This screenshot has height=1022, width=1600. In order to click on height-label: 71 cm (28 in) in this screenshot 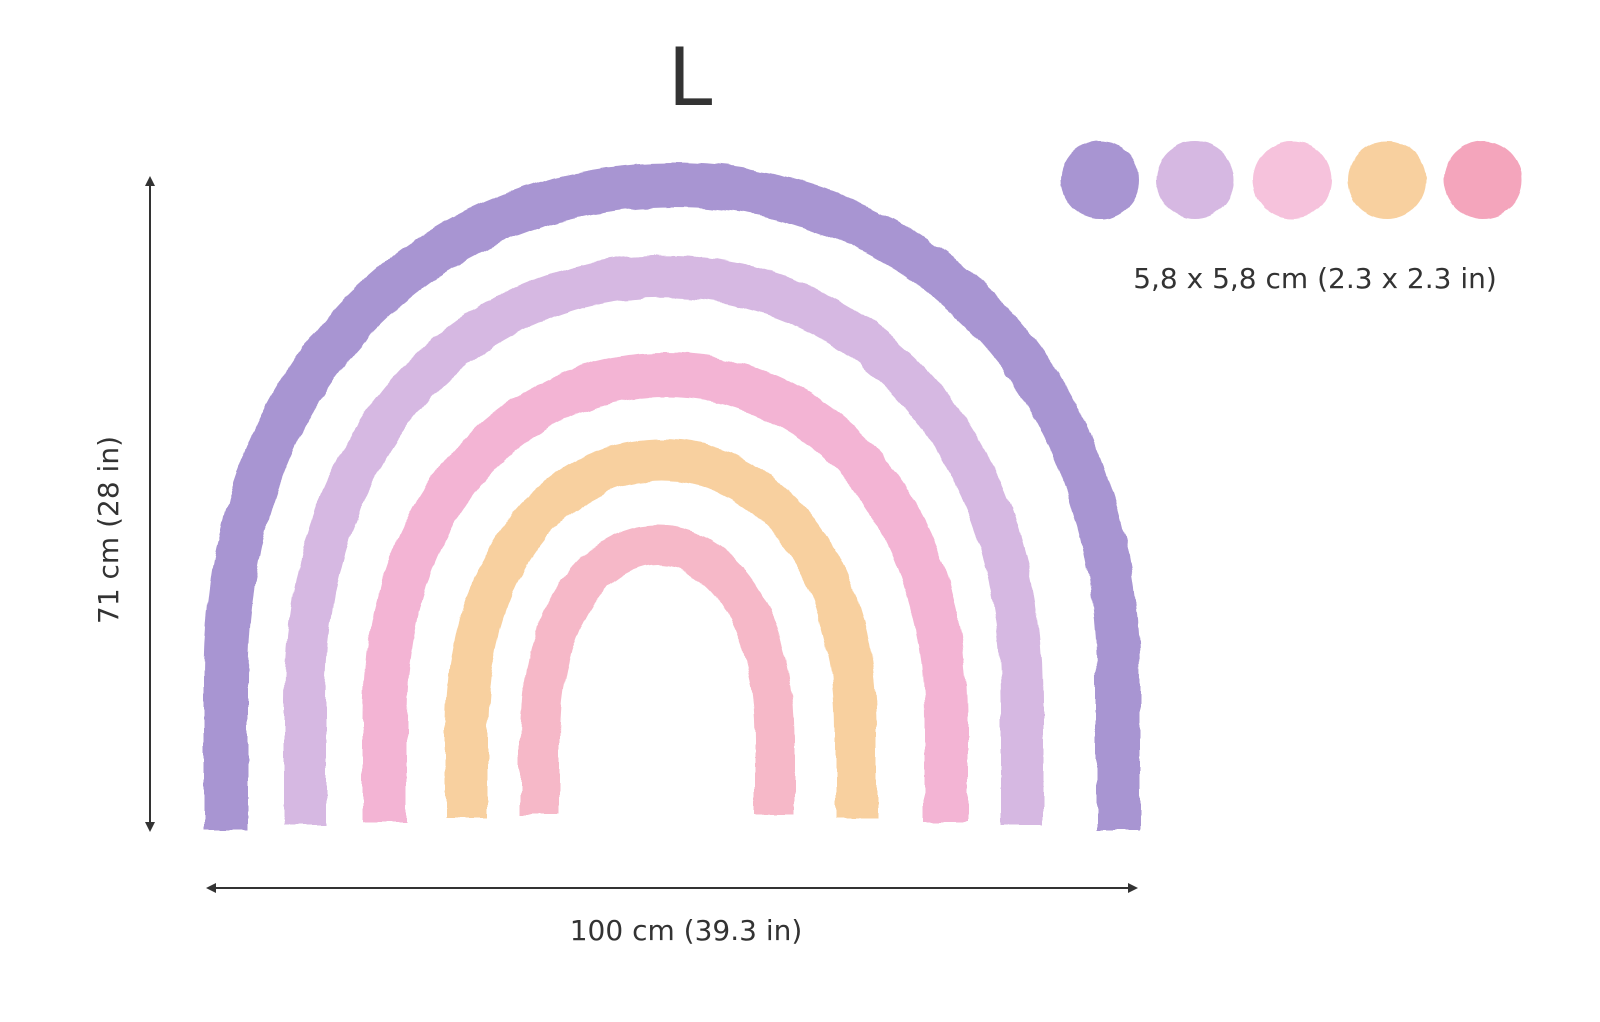, I will do `click(108, 530)`.